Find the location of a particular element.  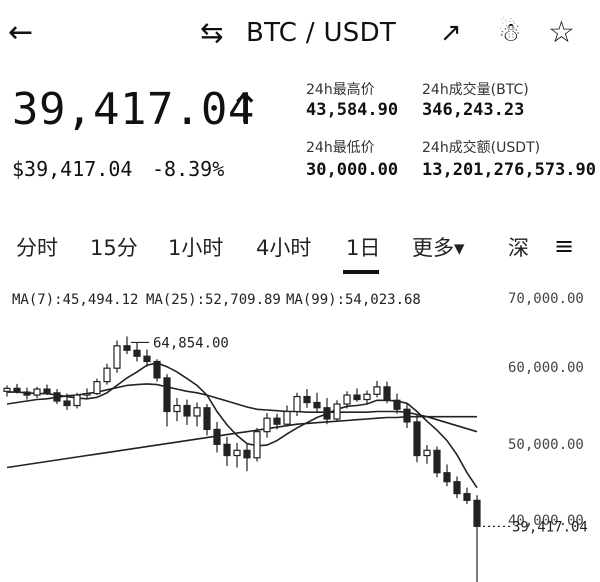

y-tick-50000: 50,000.00 is located at coordinates (546, 445).